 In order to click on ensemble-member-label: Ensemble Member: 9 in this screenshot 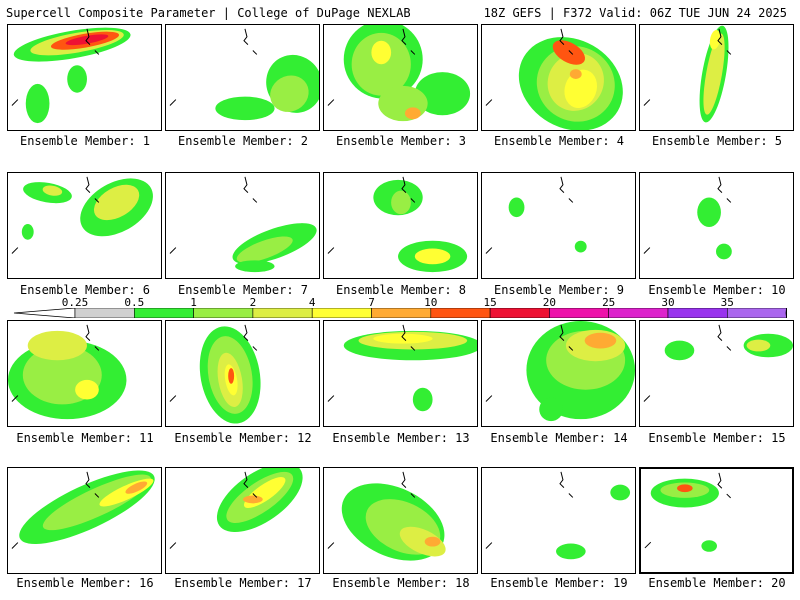, I will do `click(559, 290)`.